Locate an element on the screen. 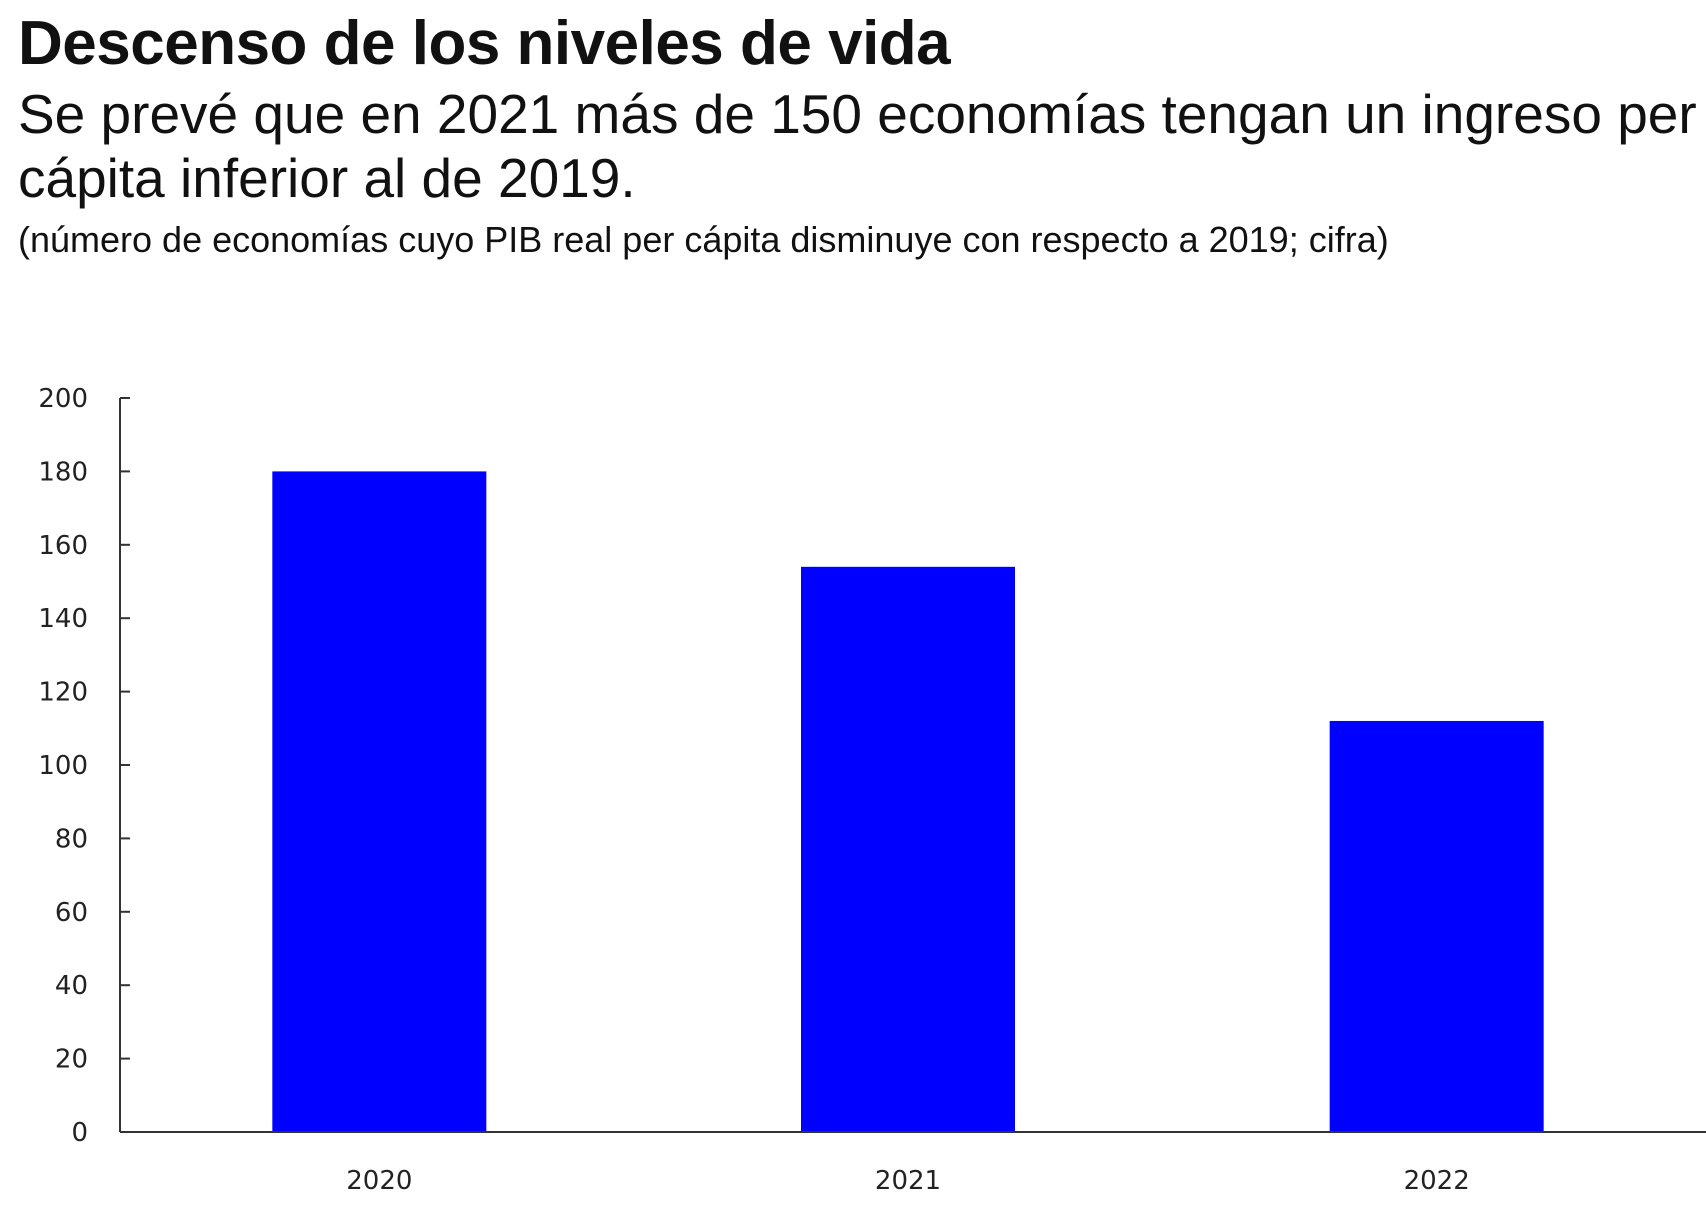 Image resolution: width=1706 pixels, height=1214 pixels. y-tick-label: 160 is located at coordinates (63, 546).